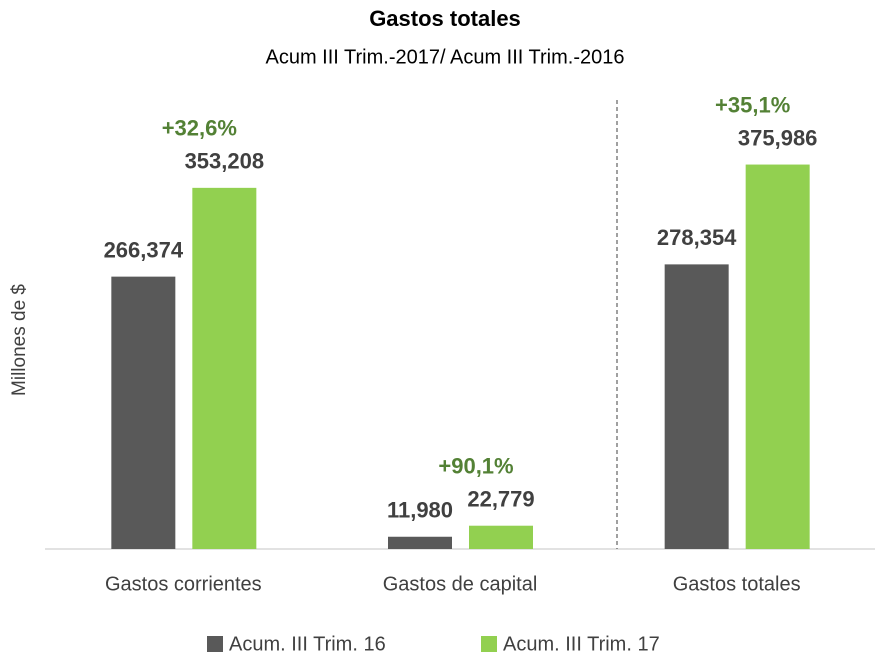  I want to click on data-label: 22,779, so click(500, 499).